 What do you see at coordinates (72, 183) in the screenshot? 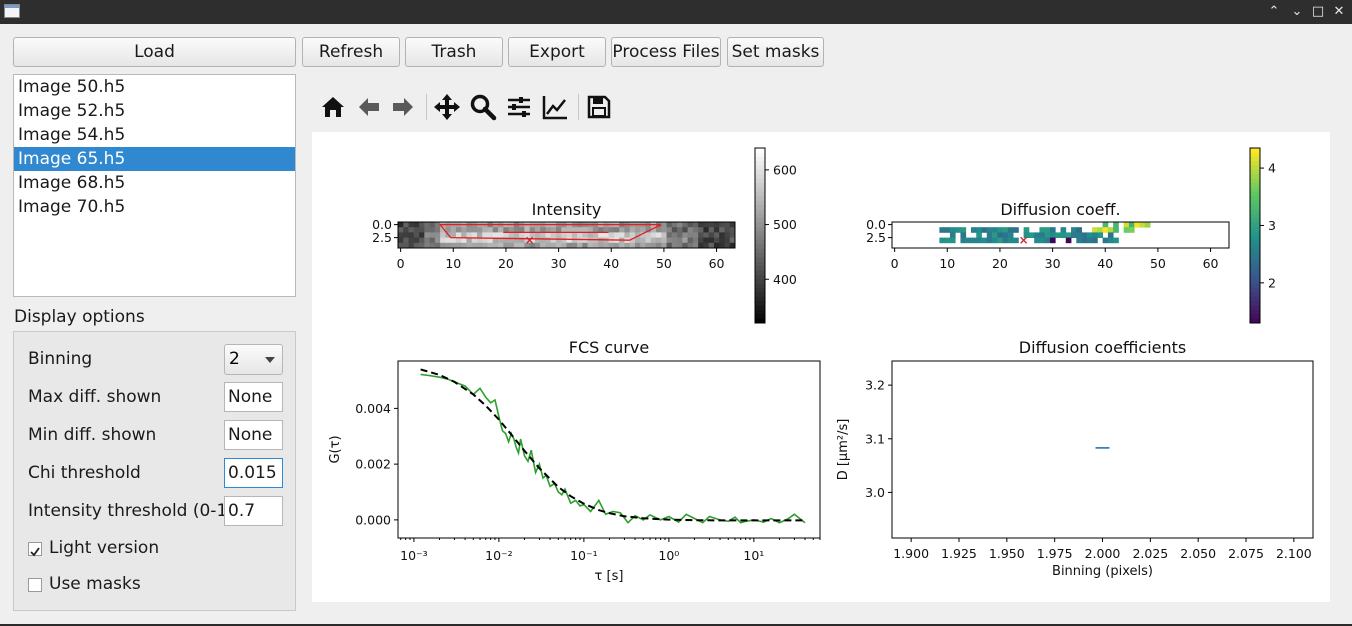
I see `file-list-item: Image 68.h5` at bounding box center [72, 183].